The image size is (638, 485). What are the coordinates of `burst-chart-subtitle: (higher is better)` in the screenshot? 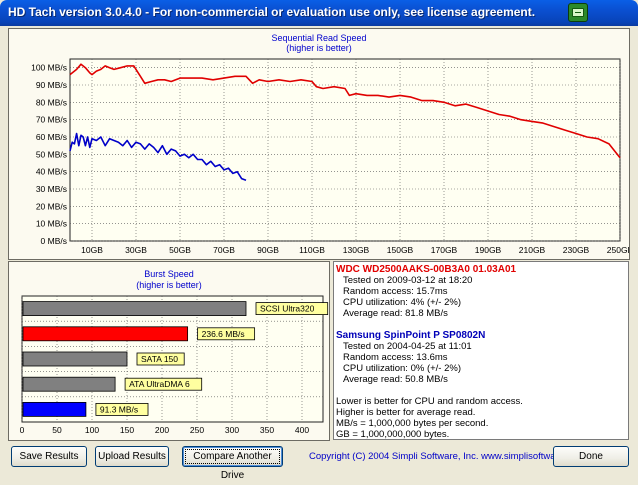 It's located at (169, 285).